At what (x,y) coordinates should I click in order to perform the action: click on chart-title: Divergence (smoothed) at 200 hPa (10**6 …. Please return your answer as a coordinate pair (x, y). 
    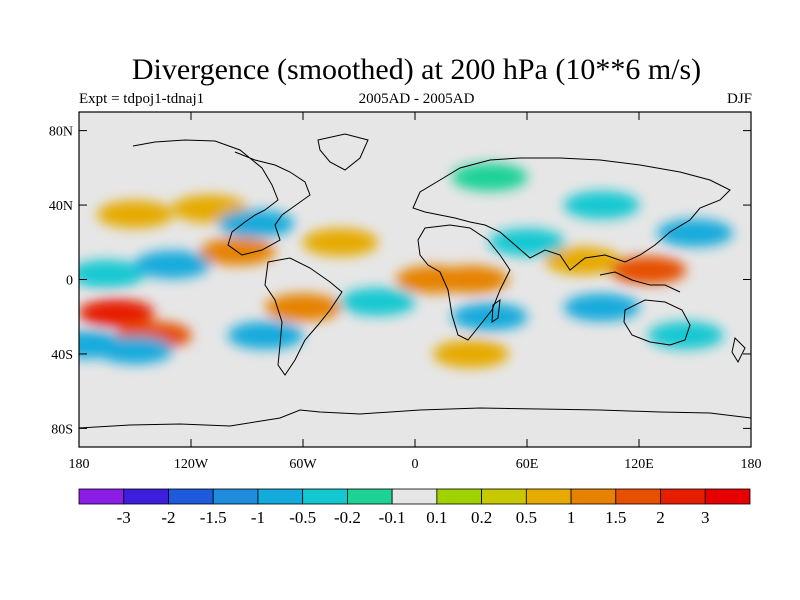
    Looking at the image, I should click on (416, 69).